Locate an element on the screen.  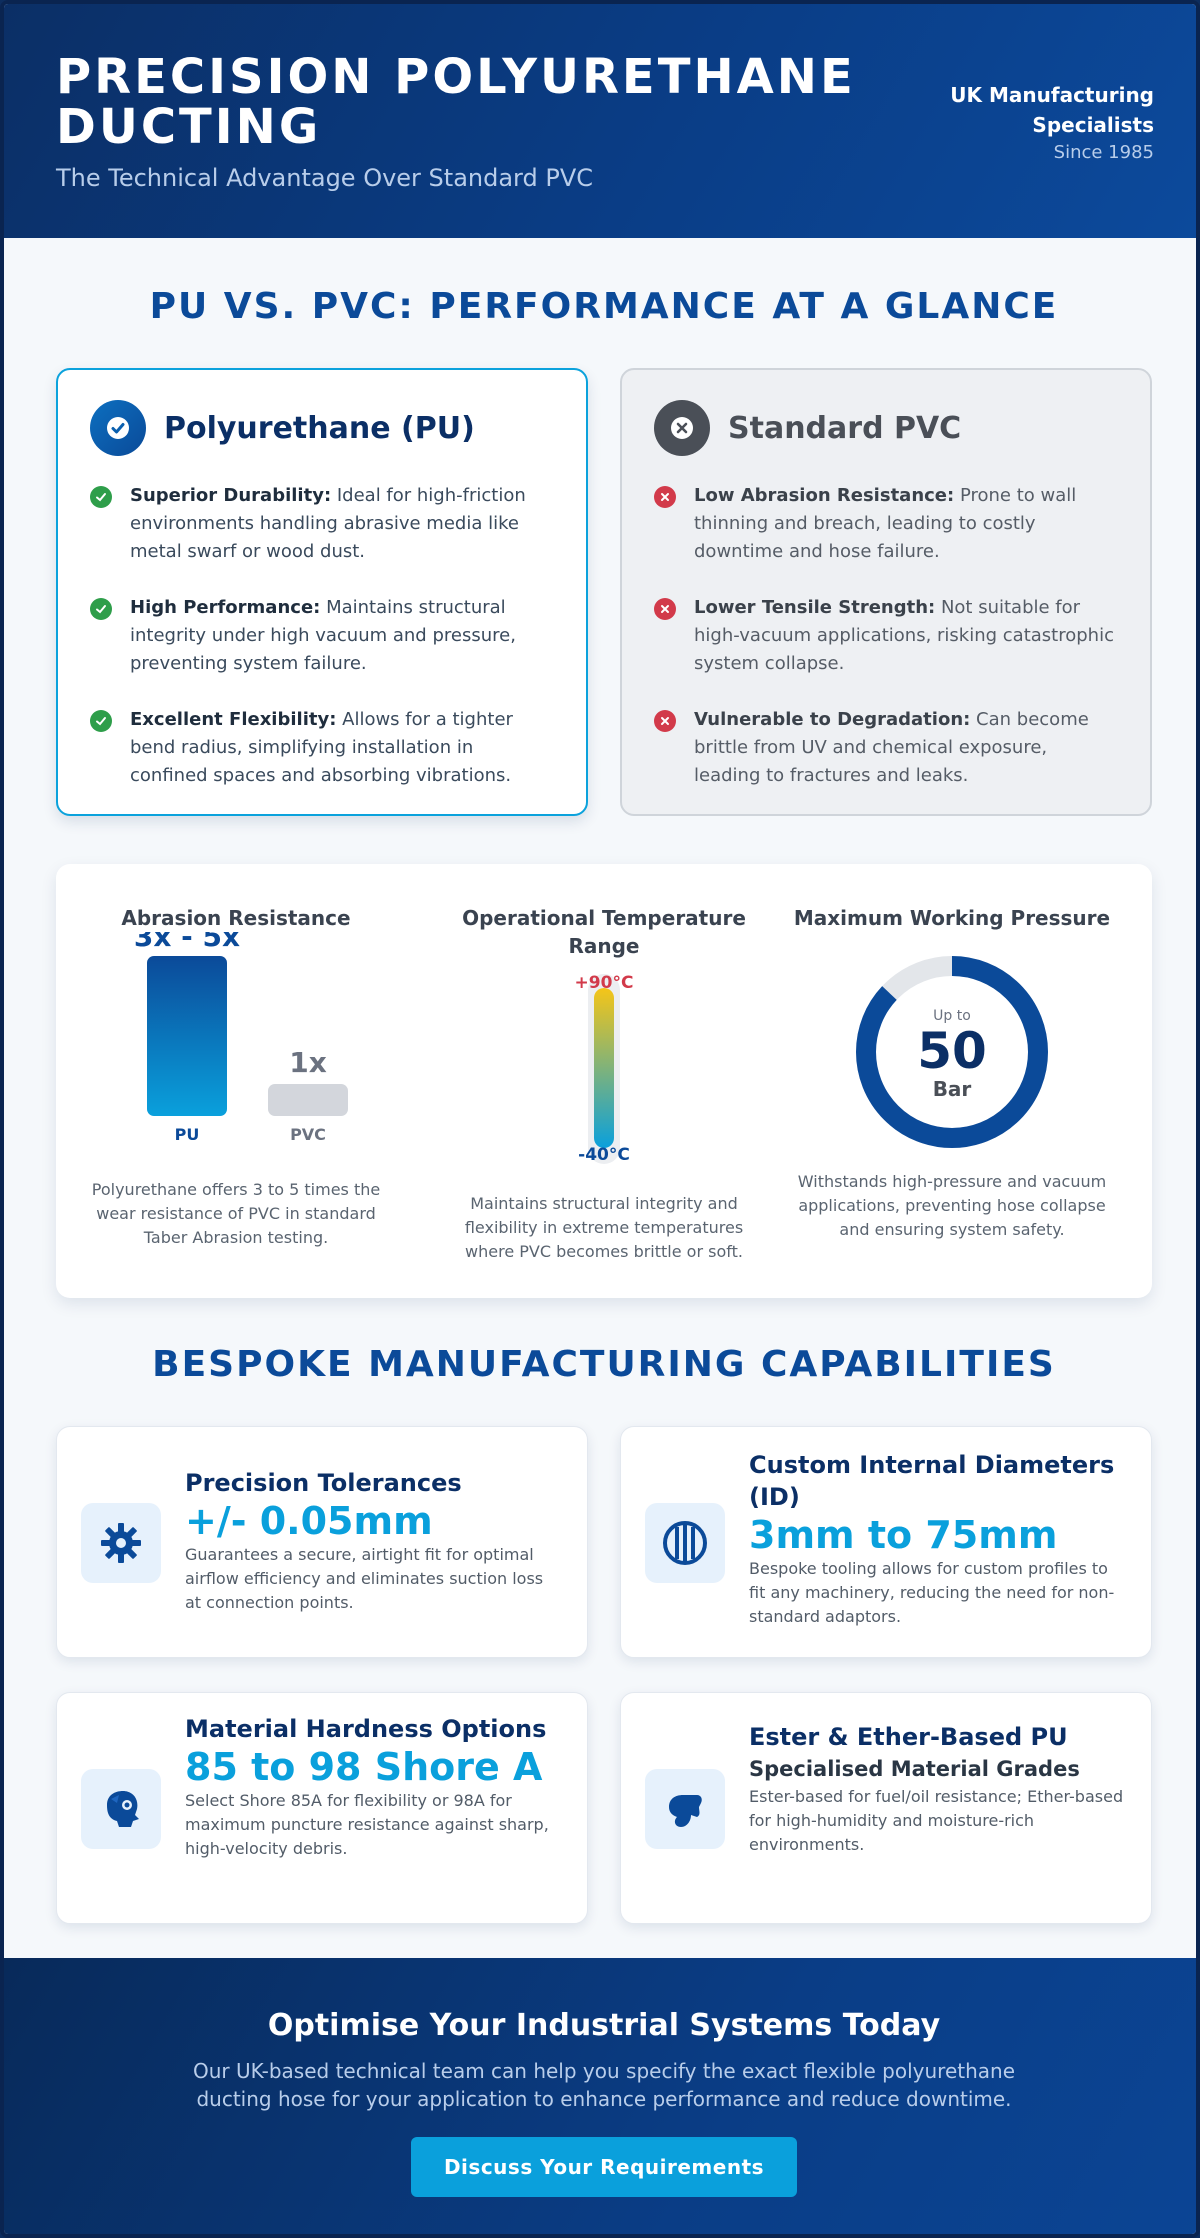
item-lead: Low Abrasion Resistance: is located at coordinates (824, 495).